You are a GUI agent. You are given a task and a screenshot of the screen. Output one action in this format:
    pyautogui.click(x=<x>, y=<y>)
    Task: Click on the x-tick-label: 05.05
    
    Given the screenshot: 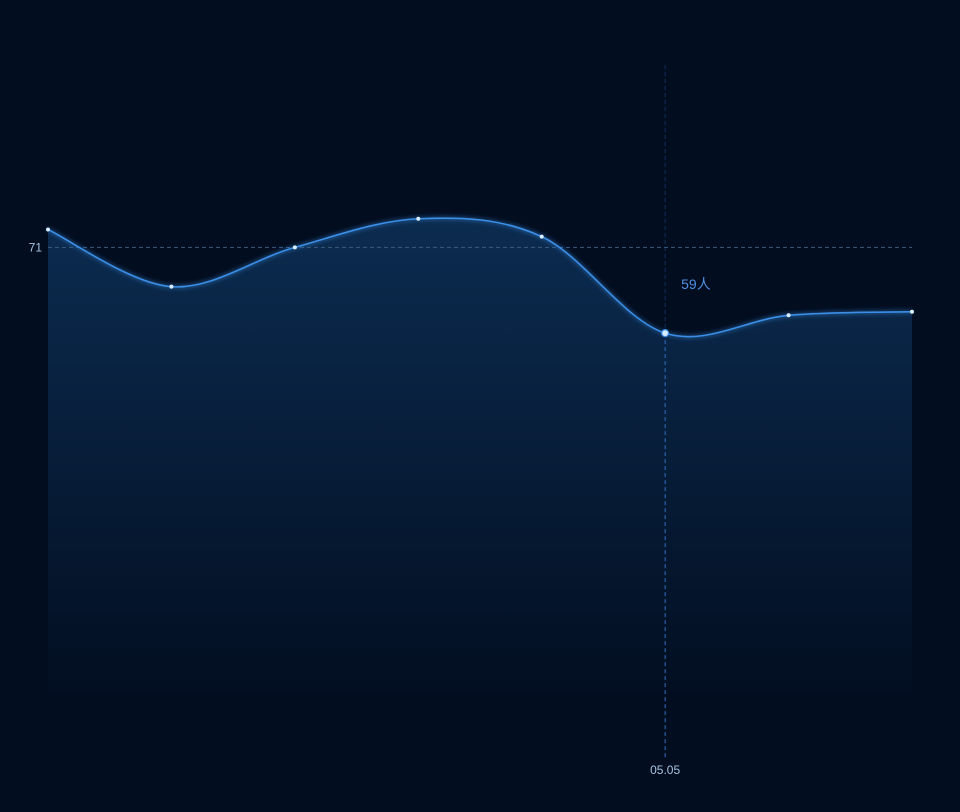 What is the action you would take?
    pyautogui.click(x=665, y=770)
    